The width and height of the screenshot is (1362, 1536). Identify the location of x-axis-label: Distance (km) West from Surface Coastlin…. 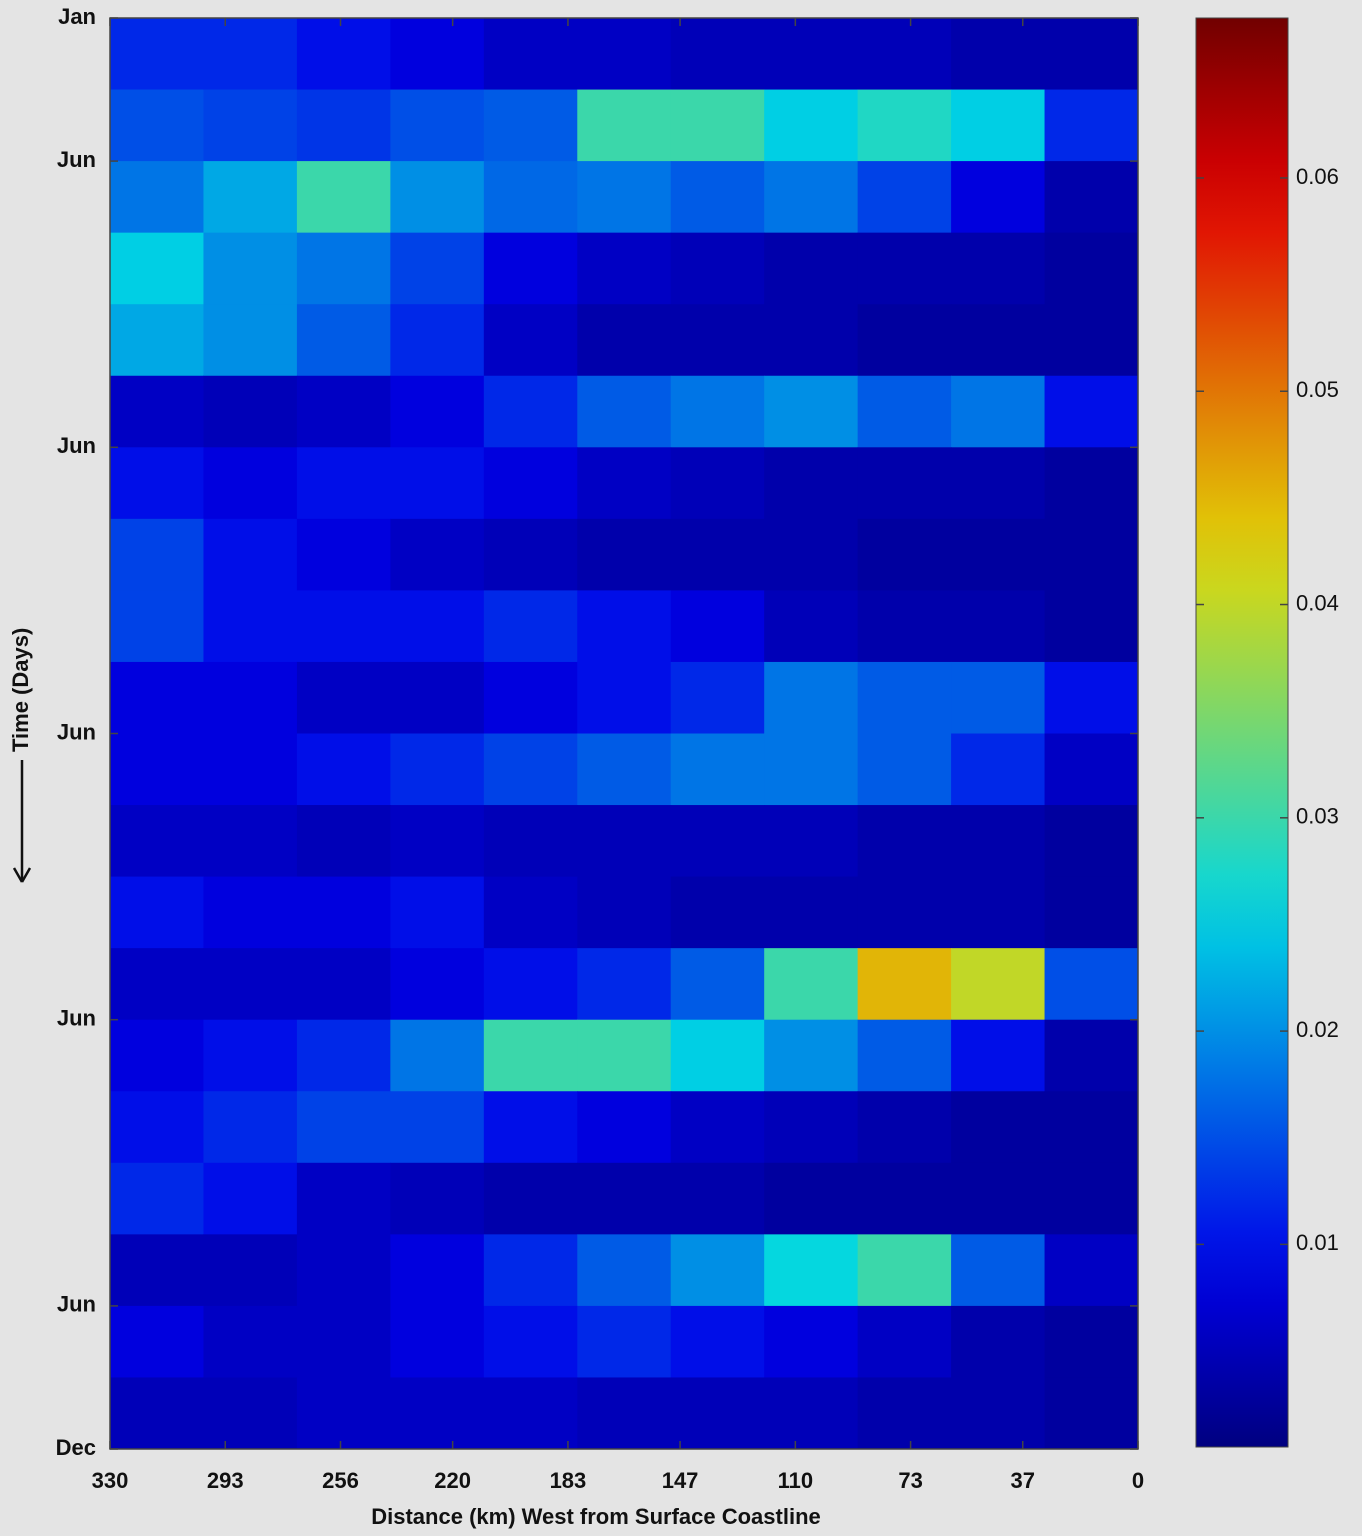
(596, 1516).